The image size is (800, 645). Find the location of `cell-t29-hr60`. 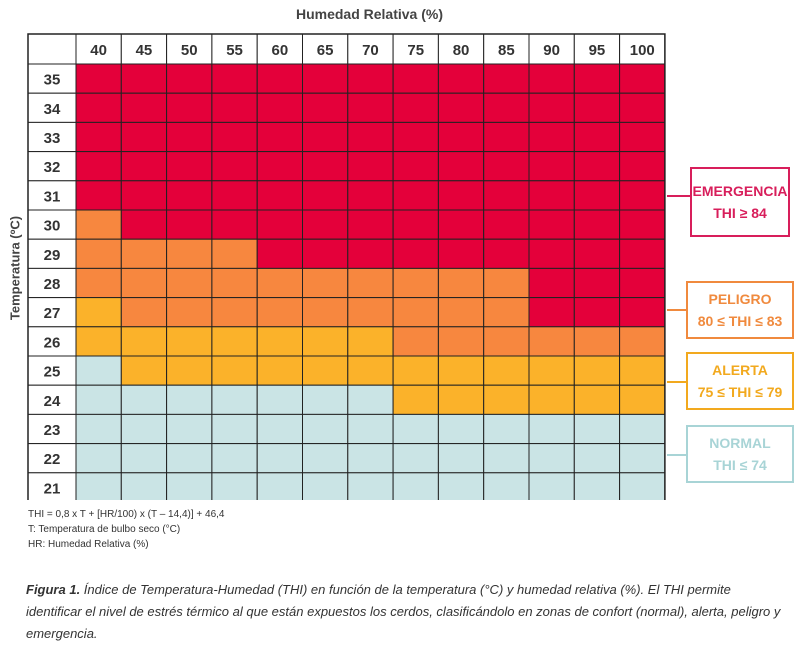

cell-t29-hr60 is located at coordinates (280, 253).